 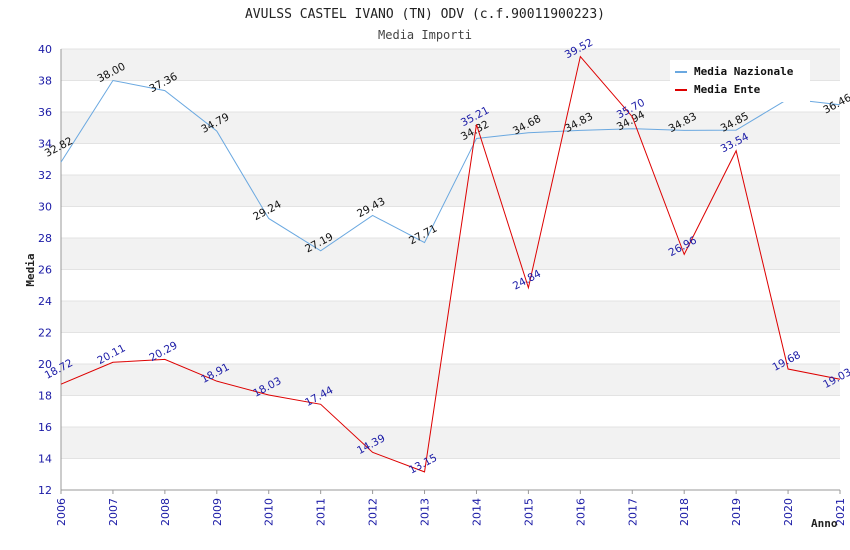 I want to click on y-tick-label: 20, so click(x=45, y=364).